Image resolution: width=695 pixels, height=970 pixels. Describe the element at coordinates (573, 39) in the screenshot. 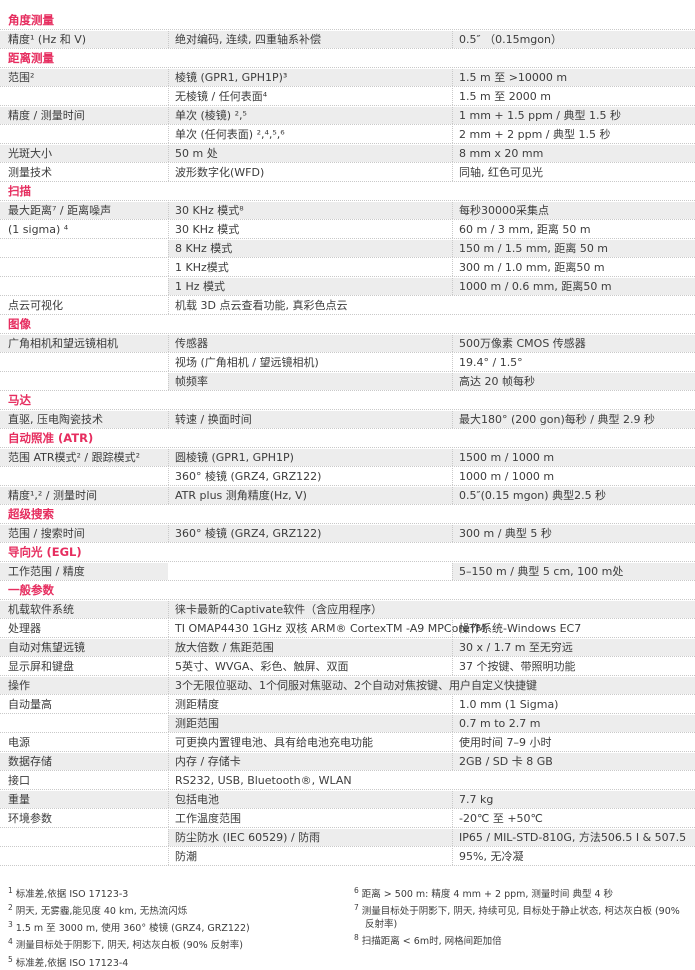

I see `row-value: 0.5″ （0.15mgon）` at that location.